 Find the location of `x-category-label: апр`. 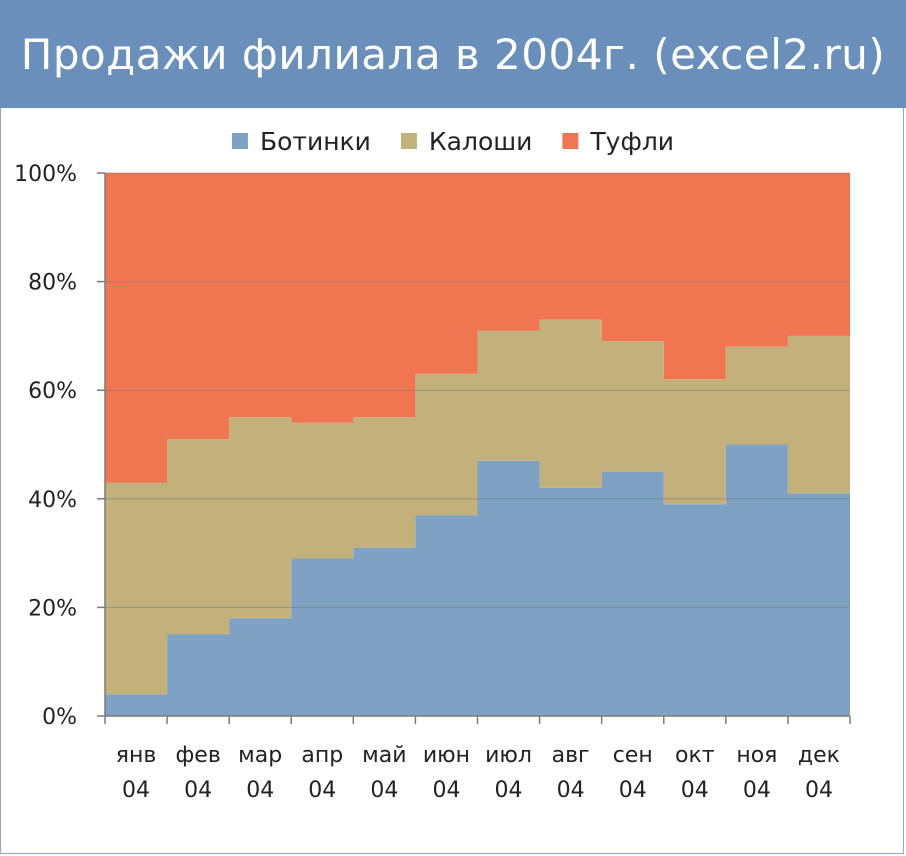

x-category-label: апр is located at coordinates (322, 755).